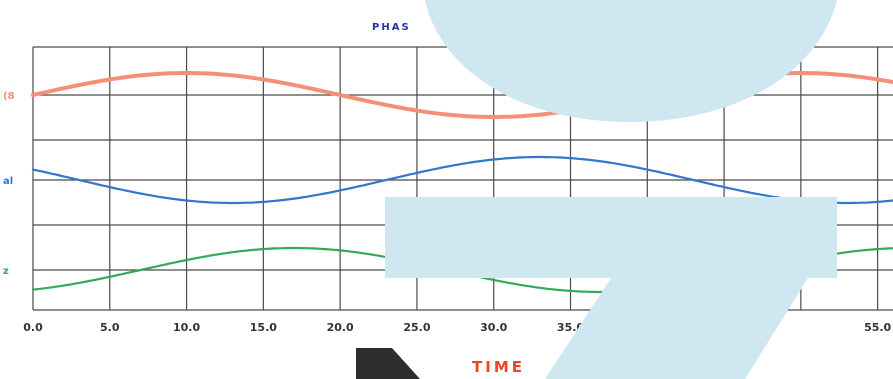 This screenshot has width=893, height=379. Describe the element at coordinates (186, 327) in the screenshot. I see `x-tick-label-2: 10.0` at that location.